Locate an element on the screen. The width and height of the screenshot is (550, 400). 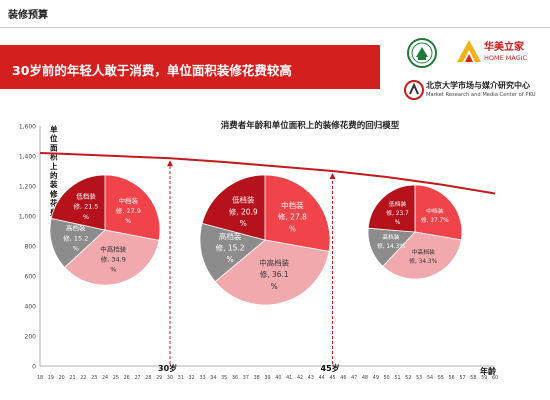
x-tick-label: 54 is located at coordinates (430, 378).